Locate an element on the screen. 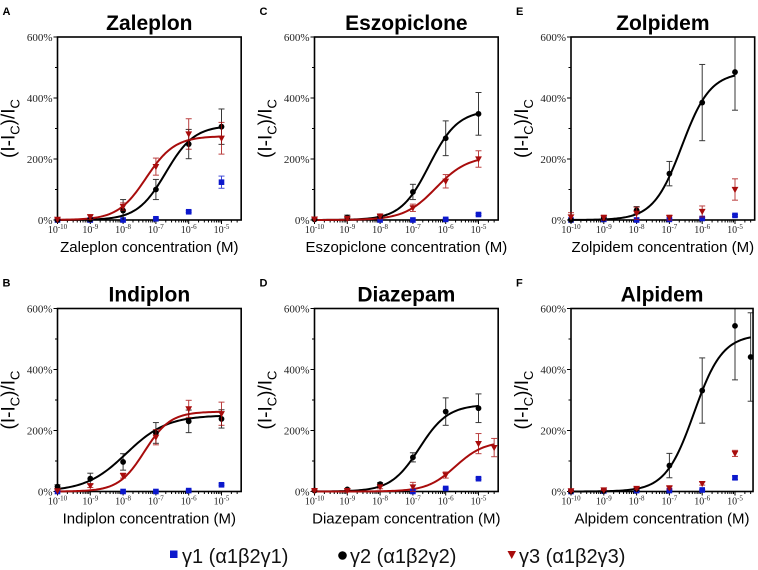  x-axis-label: Zolpidem concentration (M) is located at coordinates (663, 247).